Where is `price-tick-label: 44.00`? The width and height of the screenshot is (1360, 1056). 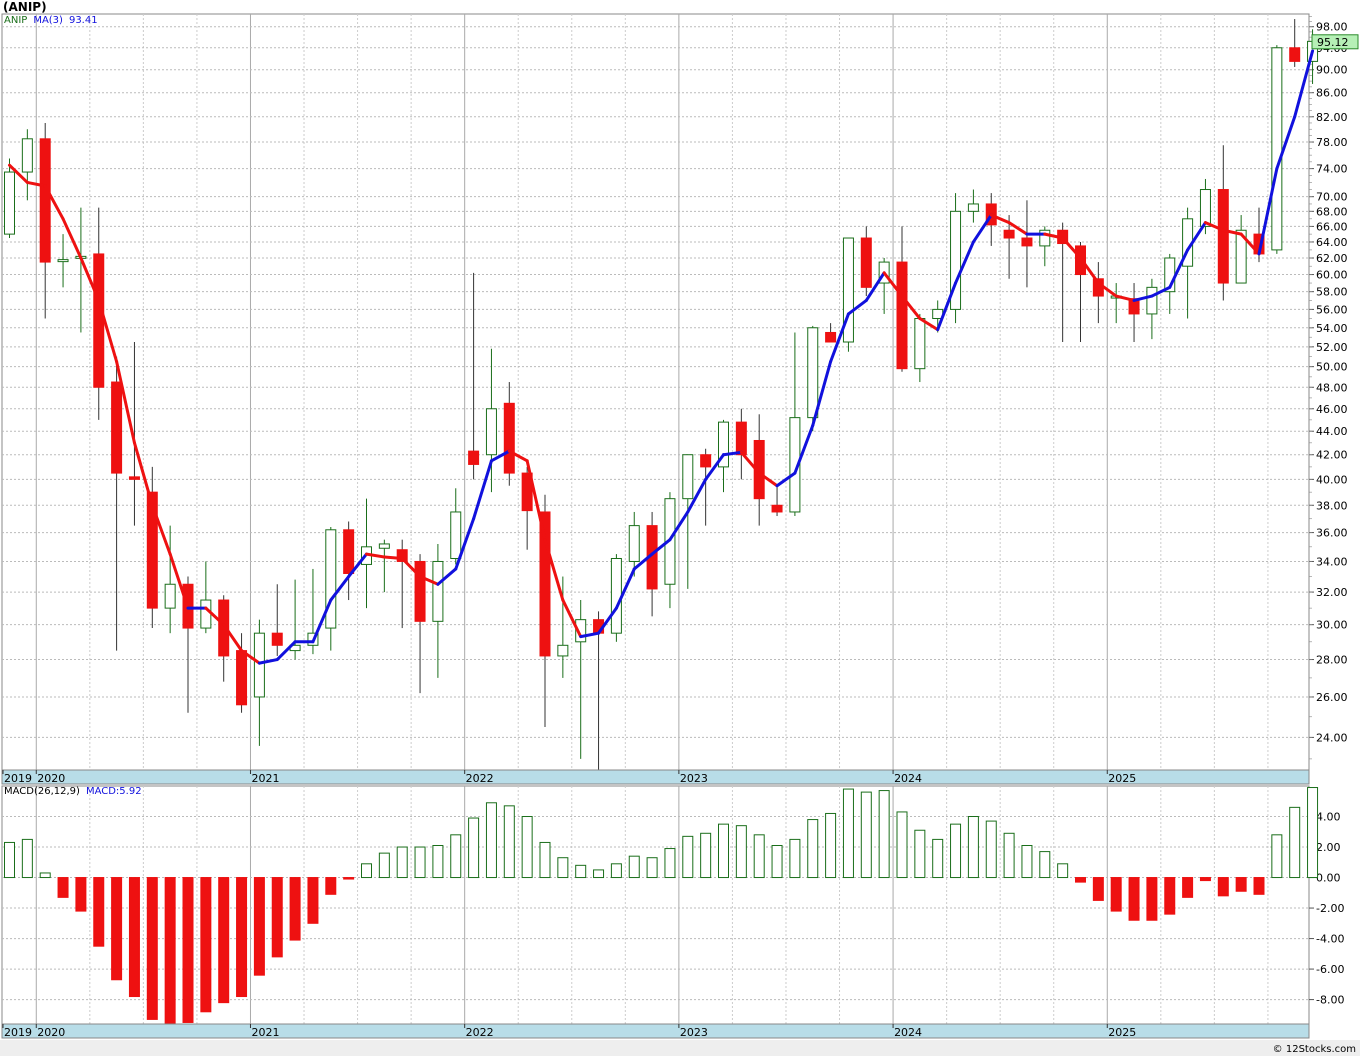
price-tick-label: 44.00 is located at coordinates (1332, 431).